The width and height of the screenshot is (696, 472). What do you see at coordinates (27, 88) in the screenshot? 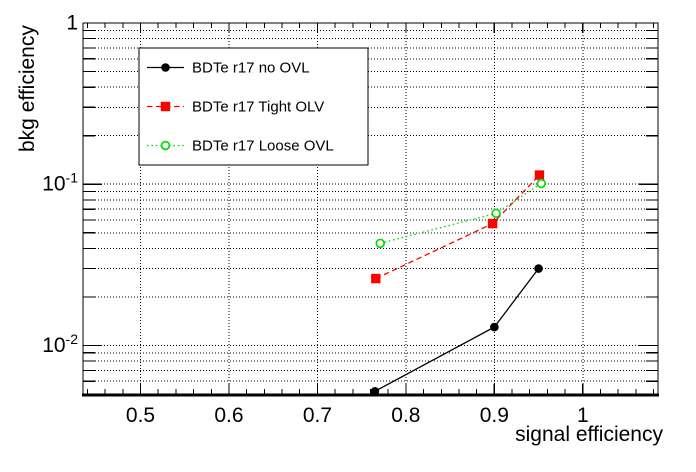
I see `y-axis-title: bkg efficiency` at bounding box center [27, 88].